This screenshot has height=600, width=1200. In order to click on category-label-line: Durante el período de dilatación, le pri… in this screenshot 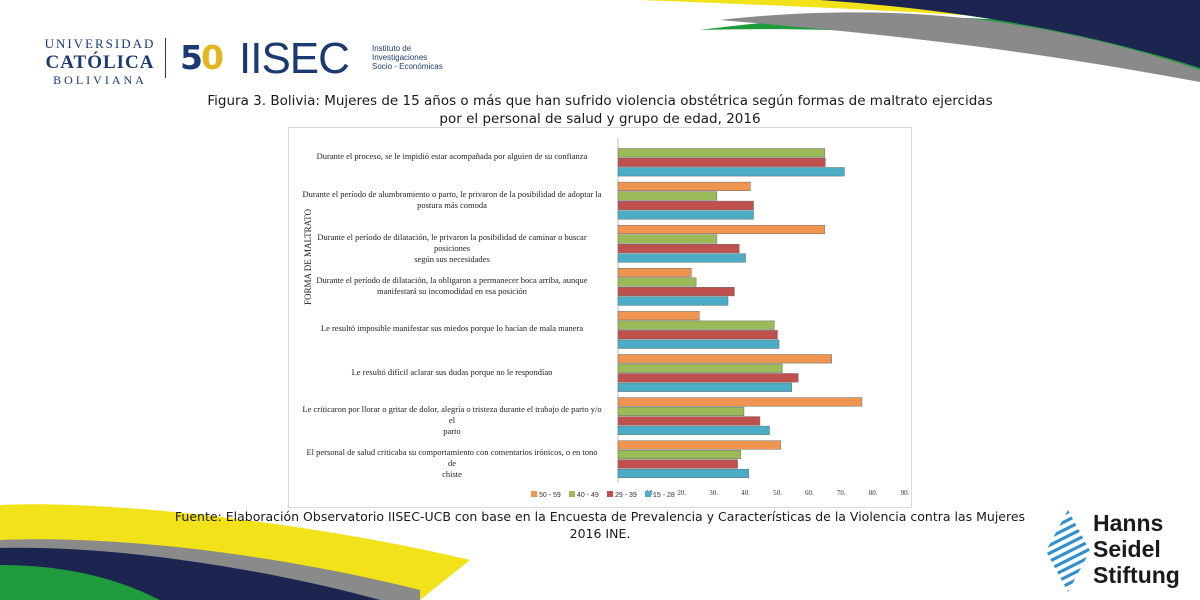, I will do `click(452, 242)`.